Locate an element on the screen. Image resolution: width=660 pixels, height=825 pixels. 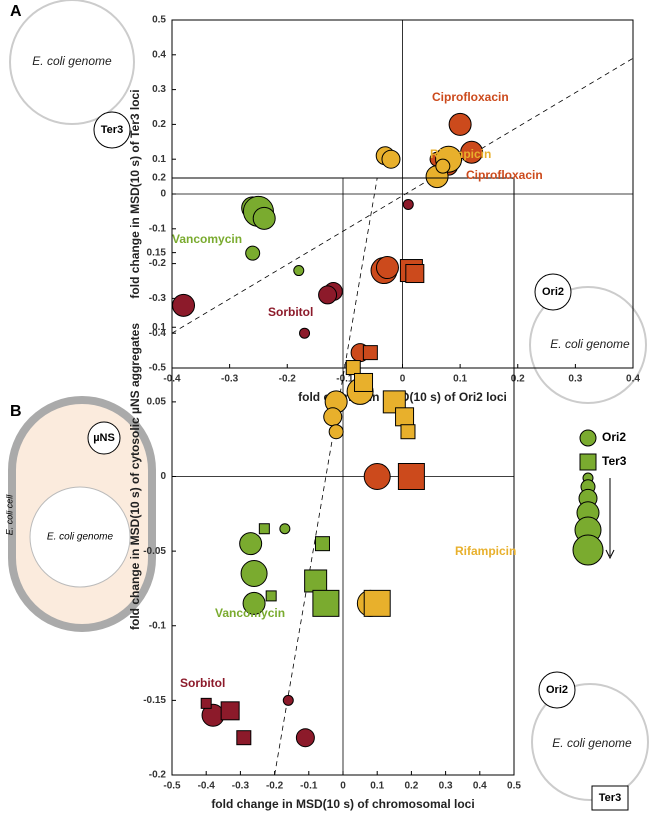
y-tick-label: -0.3 is located at coordinates (158, 298).